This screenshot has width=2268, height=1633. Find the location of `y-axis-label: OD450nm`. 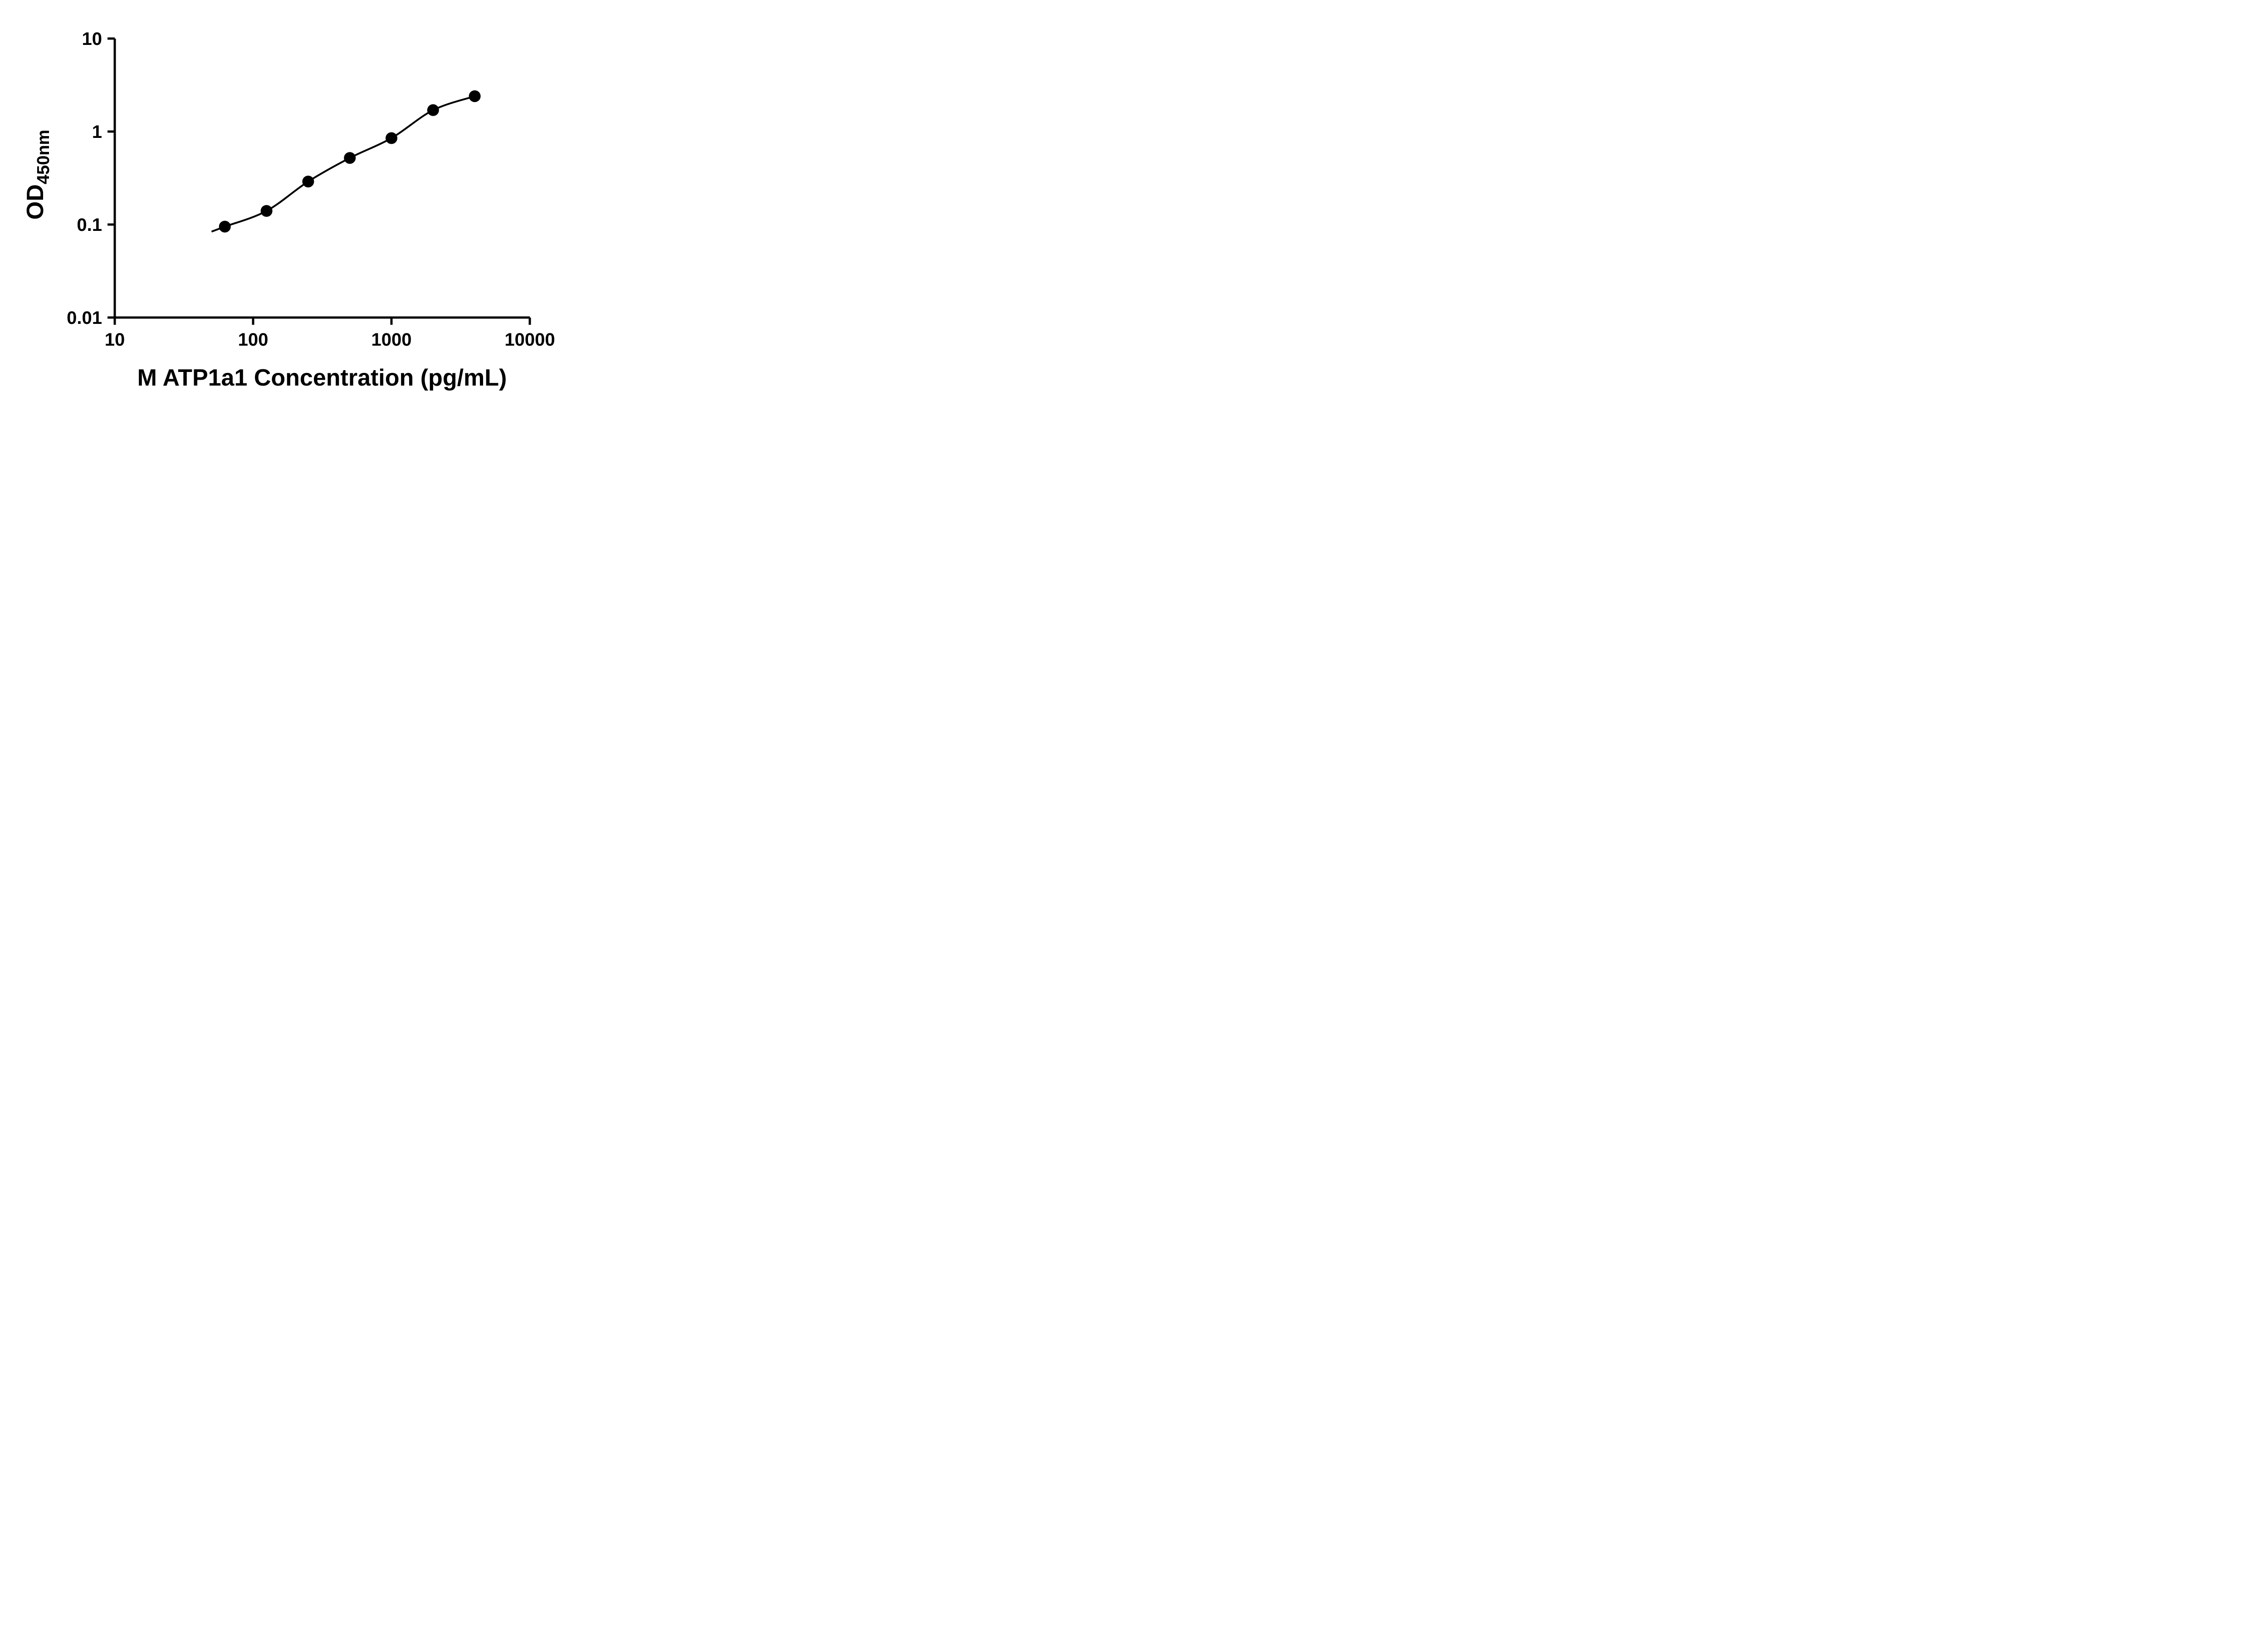

y-axis-label: OD450nm is located at coordinates (38, 175).